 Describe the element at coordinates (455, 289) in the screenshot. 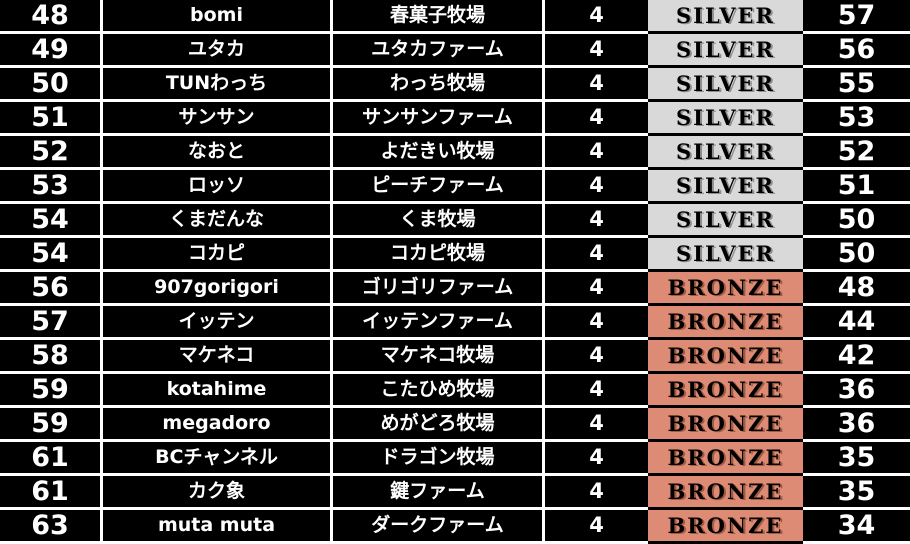

I see `table-row: 56 907gorigori ゴリゴリファーム 4 BRONZE 48` at that location.